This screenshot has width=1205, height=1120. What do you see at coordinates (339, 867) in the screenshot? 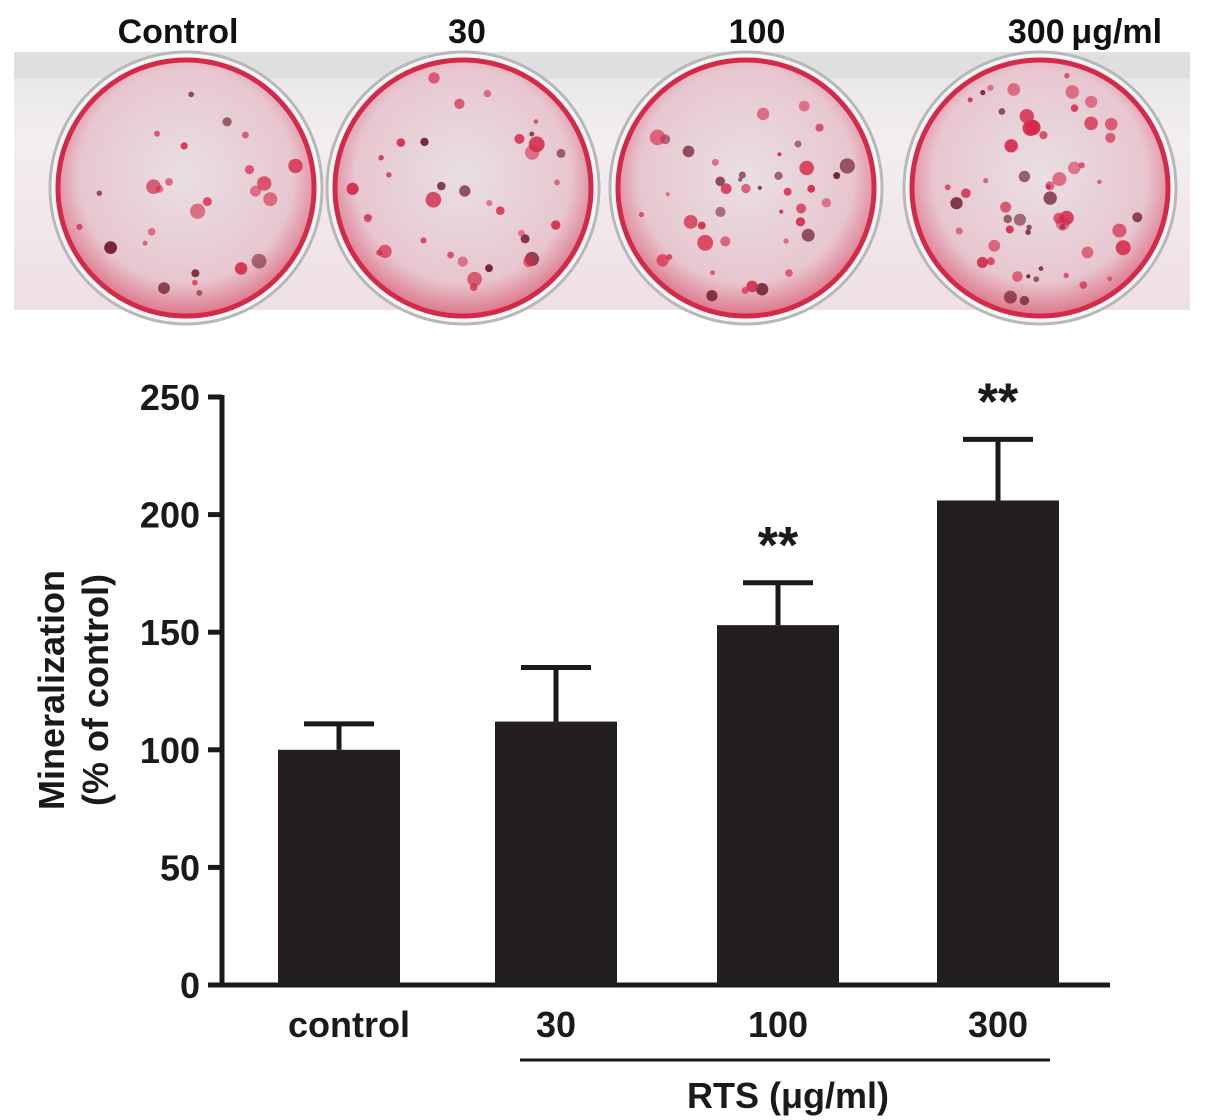
I see `bar-control` at bounding box center [339, 867].